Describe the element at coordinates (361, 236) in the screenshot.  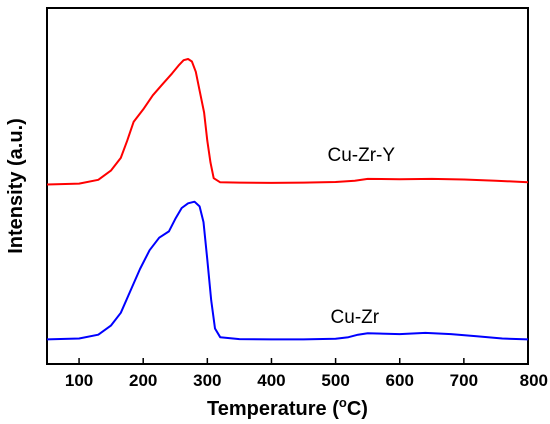
I see `annotation-layer: Cu-Zr-Y Cu-Zr` at that location.